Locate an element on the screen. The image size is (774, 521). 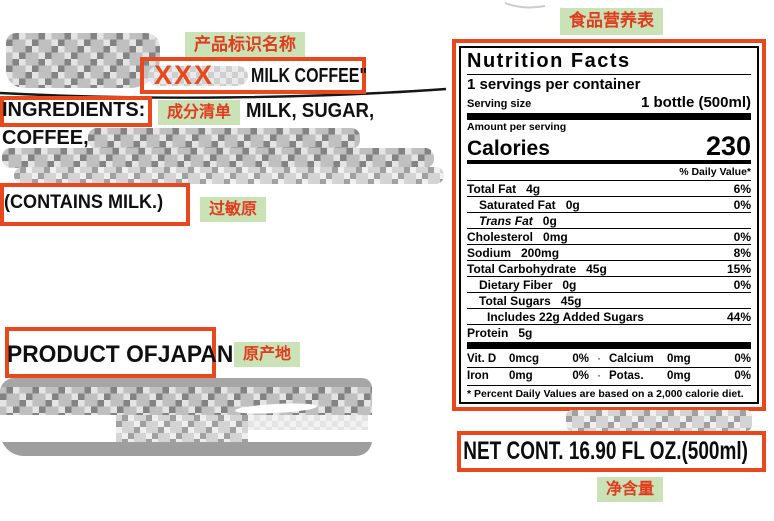
ingredients-line1-text: MILK, SUGAR, is located at coordinates (310, 111).